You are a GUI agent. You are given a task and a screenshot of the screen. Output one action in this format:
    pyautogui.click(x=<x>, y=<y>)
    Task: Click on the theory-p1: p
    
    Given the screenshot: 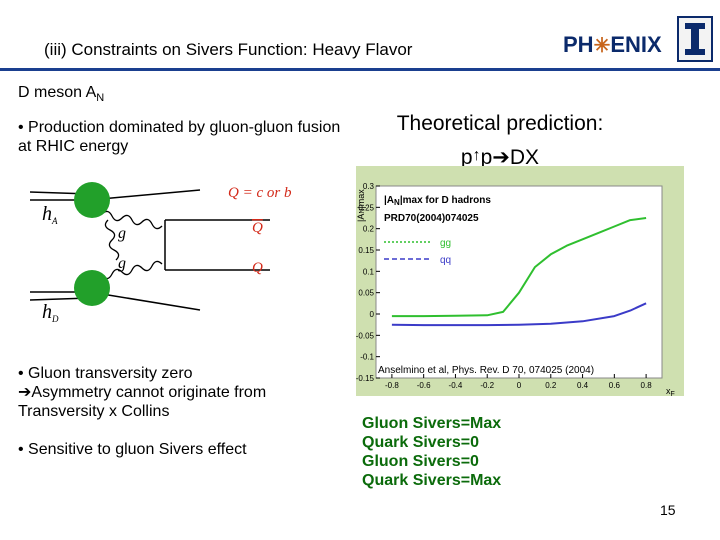 What is the action you would take?
    pyautogui.click(x=466, y=157)
    